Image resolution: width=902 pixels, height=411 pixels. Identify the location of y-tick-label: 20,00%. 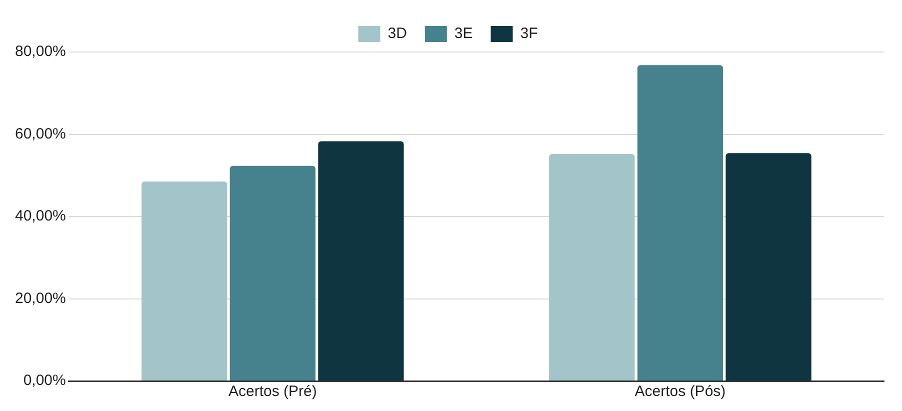
(40, 298).